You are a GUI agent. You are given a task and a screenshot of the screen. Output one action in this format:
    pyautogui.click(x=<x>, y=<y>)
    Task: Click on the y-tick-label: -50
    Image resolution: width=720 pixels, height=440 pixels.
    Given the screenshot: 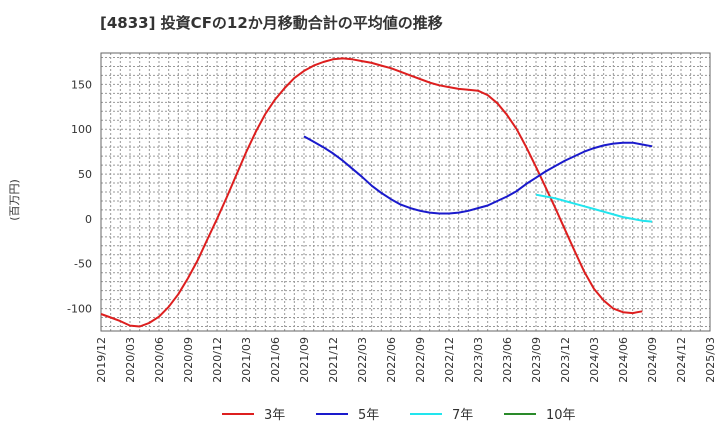 What is the action you would take?
    pyautogui.click(x=83, y=264)
    